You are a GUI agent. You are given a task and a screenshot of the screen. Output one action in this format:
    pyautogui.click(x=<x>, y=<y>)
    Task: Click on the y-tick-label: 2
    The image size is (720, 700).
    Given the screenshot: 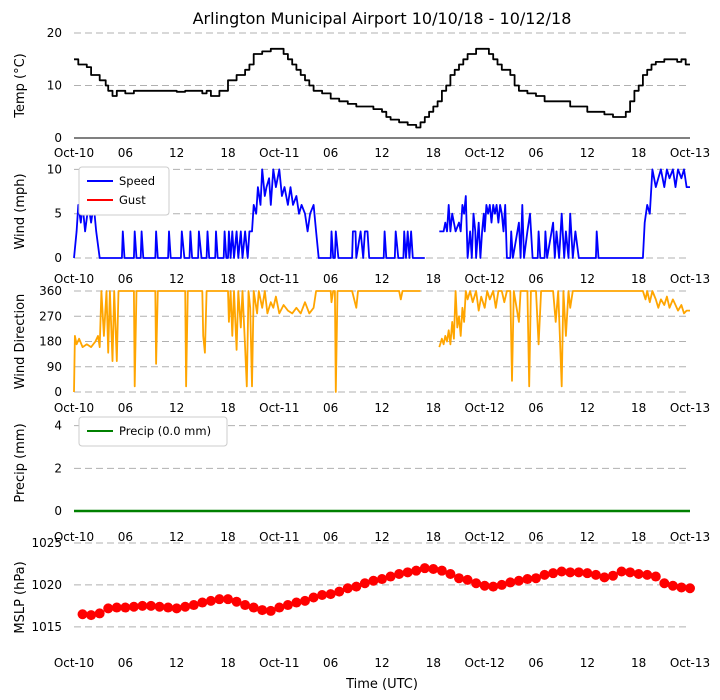 What is the action you would take?
    pyautogui.click(x=58, y=468)
    